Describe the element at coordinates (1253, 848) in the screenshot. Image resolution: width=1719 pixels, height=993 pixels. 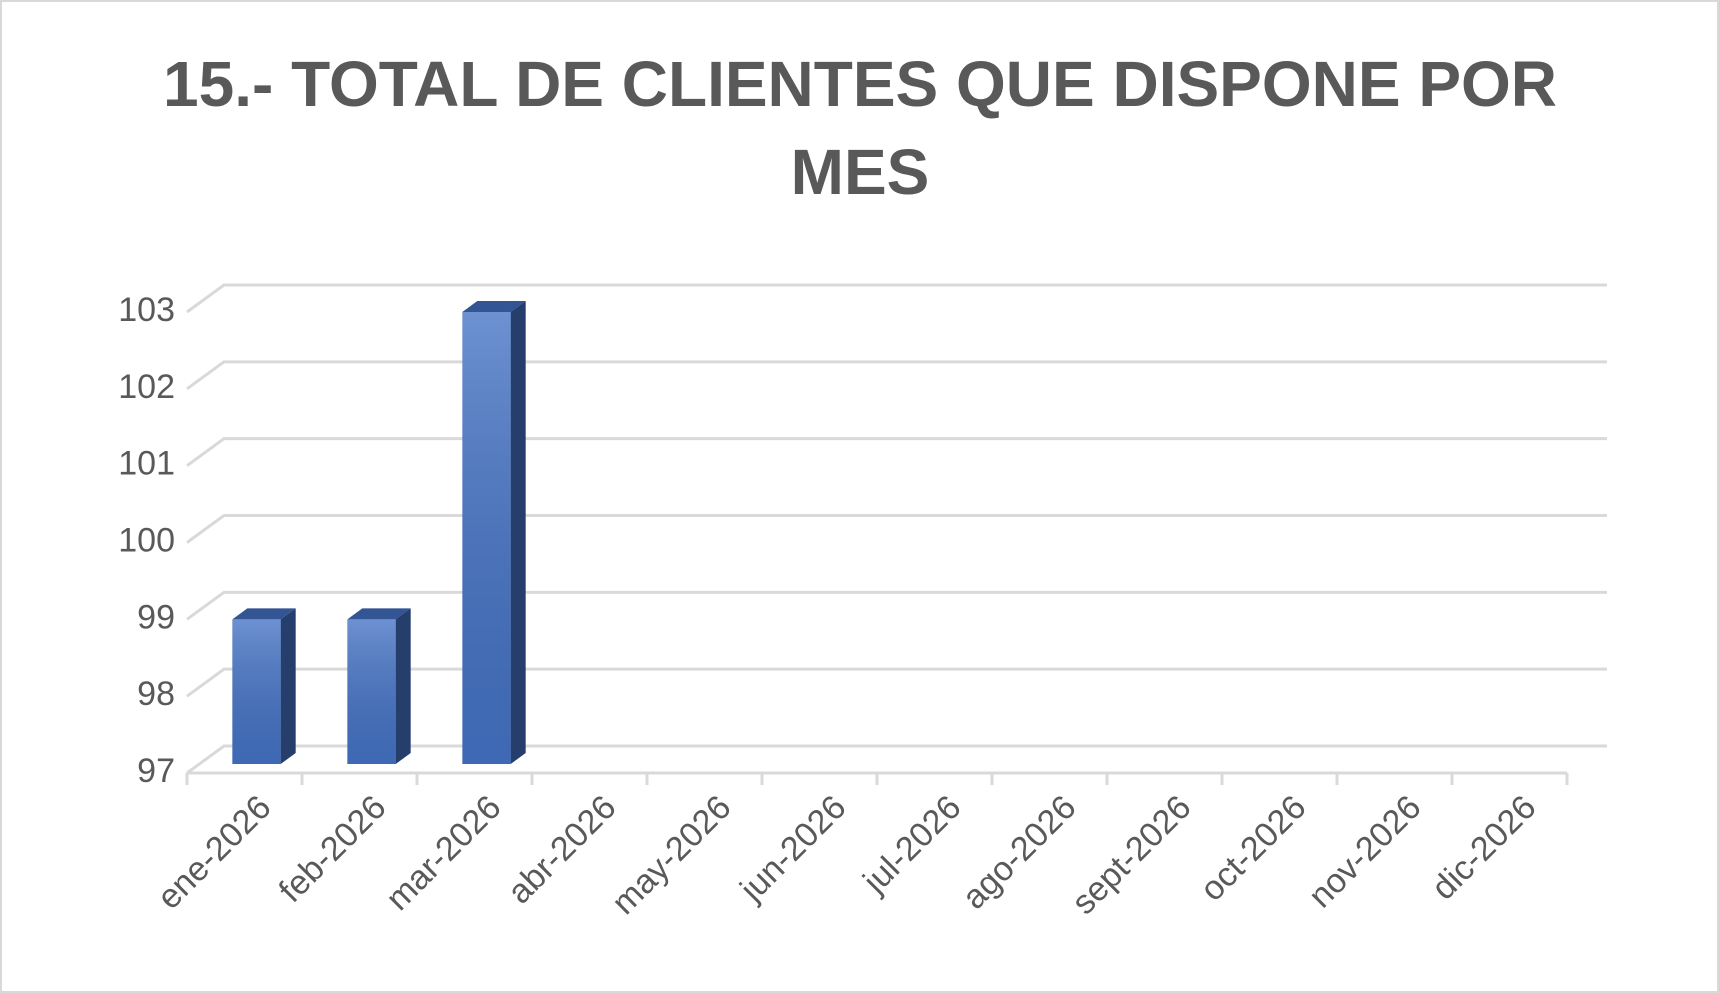
I see `x-tick-label: oct-2026` at that location.